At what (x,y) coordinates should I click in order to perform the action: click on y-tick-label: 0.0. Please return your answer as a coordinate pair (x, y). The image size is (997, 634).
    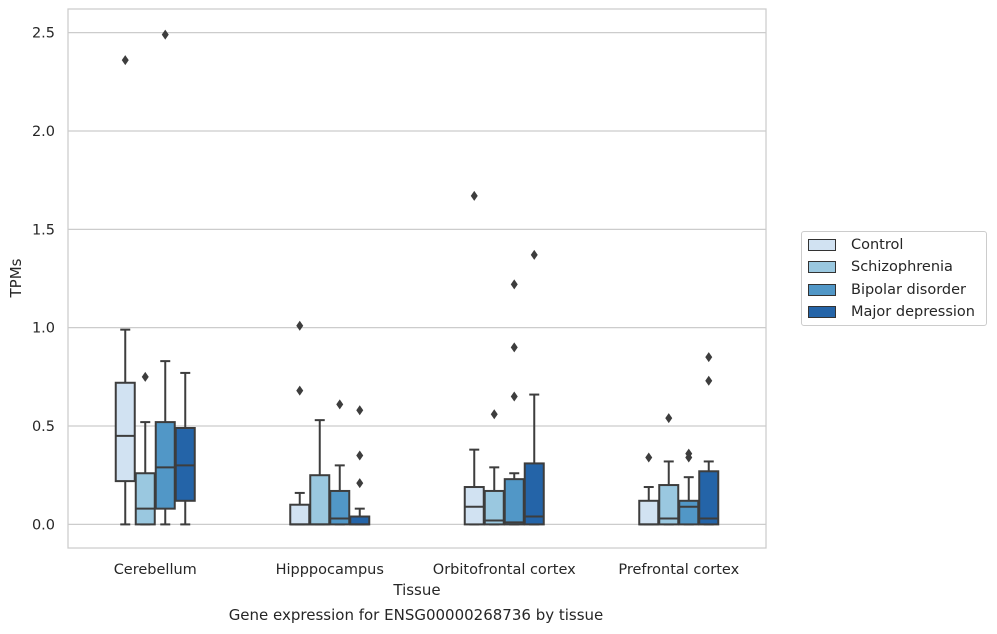
    Looking at the image, I should click on (43, 525).